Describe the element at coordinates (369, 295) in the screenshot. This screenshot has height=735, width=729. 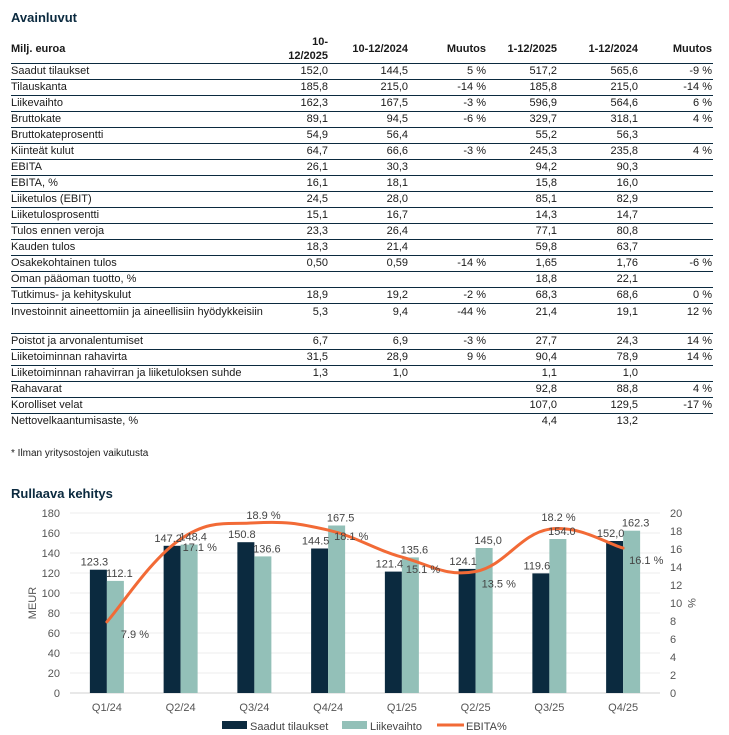
I see `cell-value: 19,2` at that location.